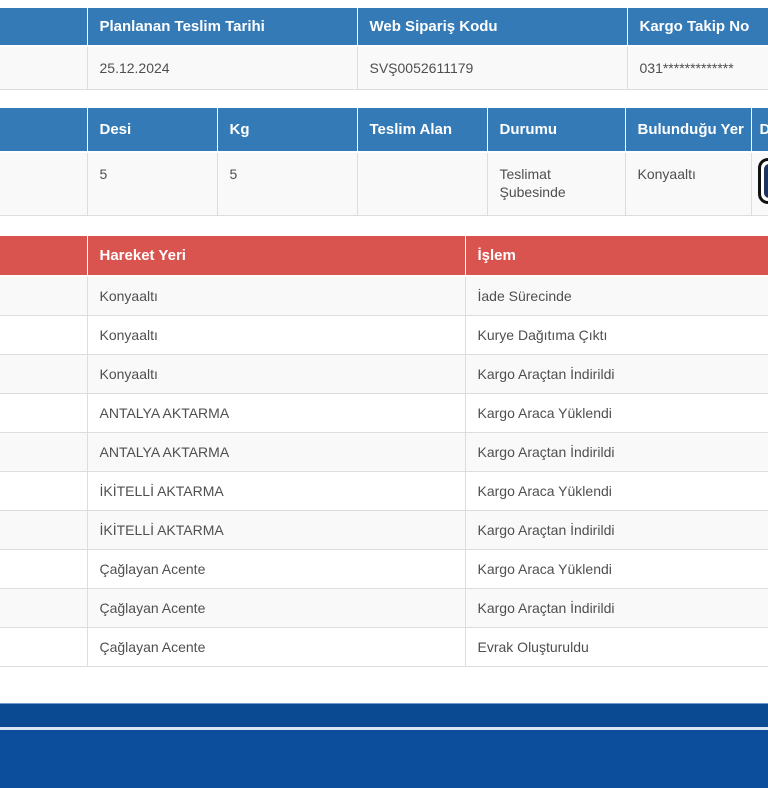 This screenshot has width=768, height=788. I want to click on planned-delivery-date-header: Planlanan Teslim Tarihi, so click(222, 27).